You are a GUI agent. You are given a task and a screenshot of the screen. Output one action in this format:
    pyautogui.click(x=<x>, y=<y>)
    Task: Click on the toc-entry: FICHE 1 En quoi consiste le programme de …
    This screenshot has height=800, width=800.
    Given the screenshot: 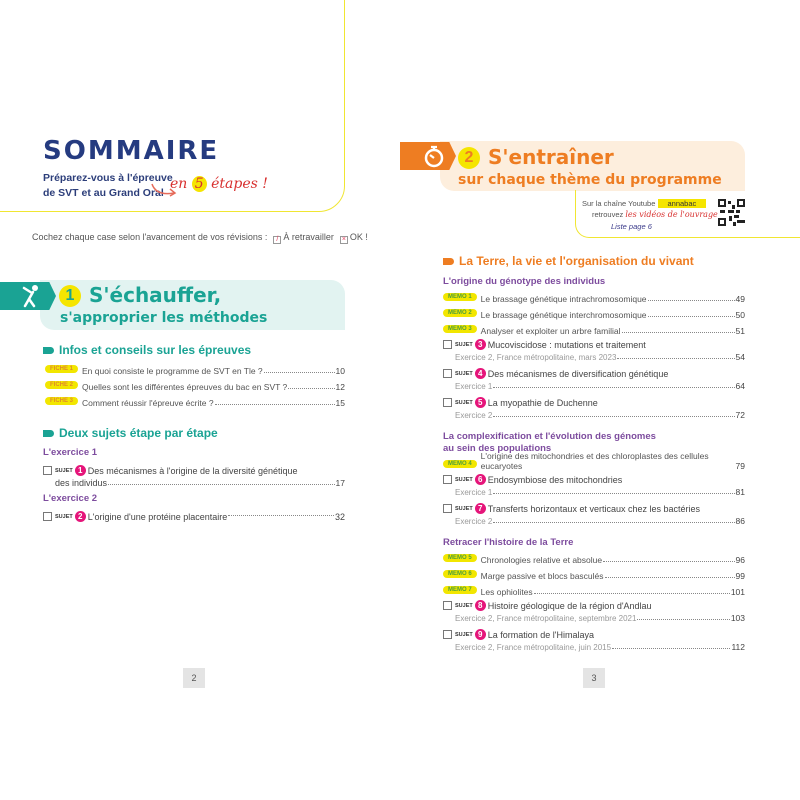 What is the action you would take?
    pyautogui.click(x=195, y=369)
    